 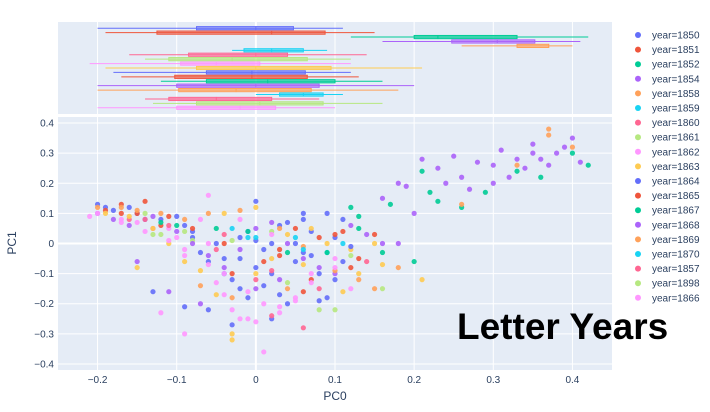 What do you see at coordinates (44, 274) in the screenshot?
I see `y-tick-label: −0.1` at bounding box center [44, 274].